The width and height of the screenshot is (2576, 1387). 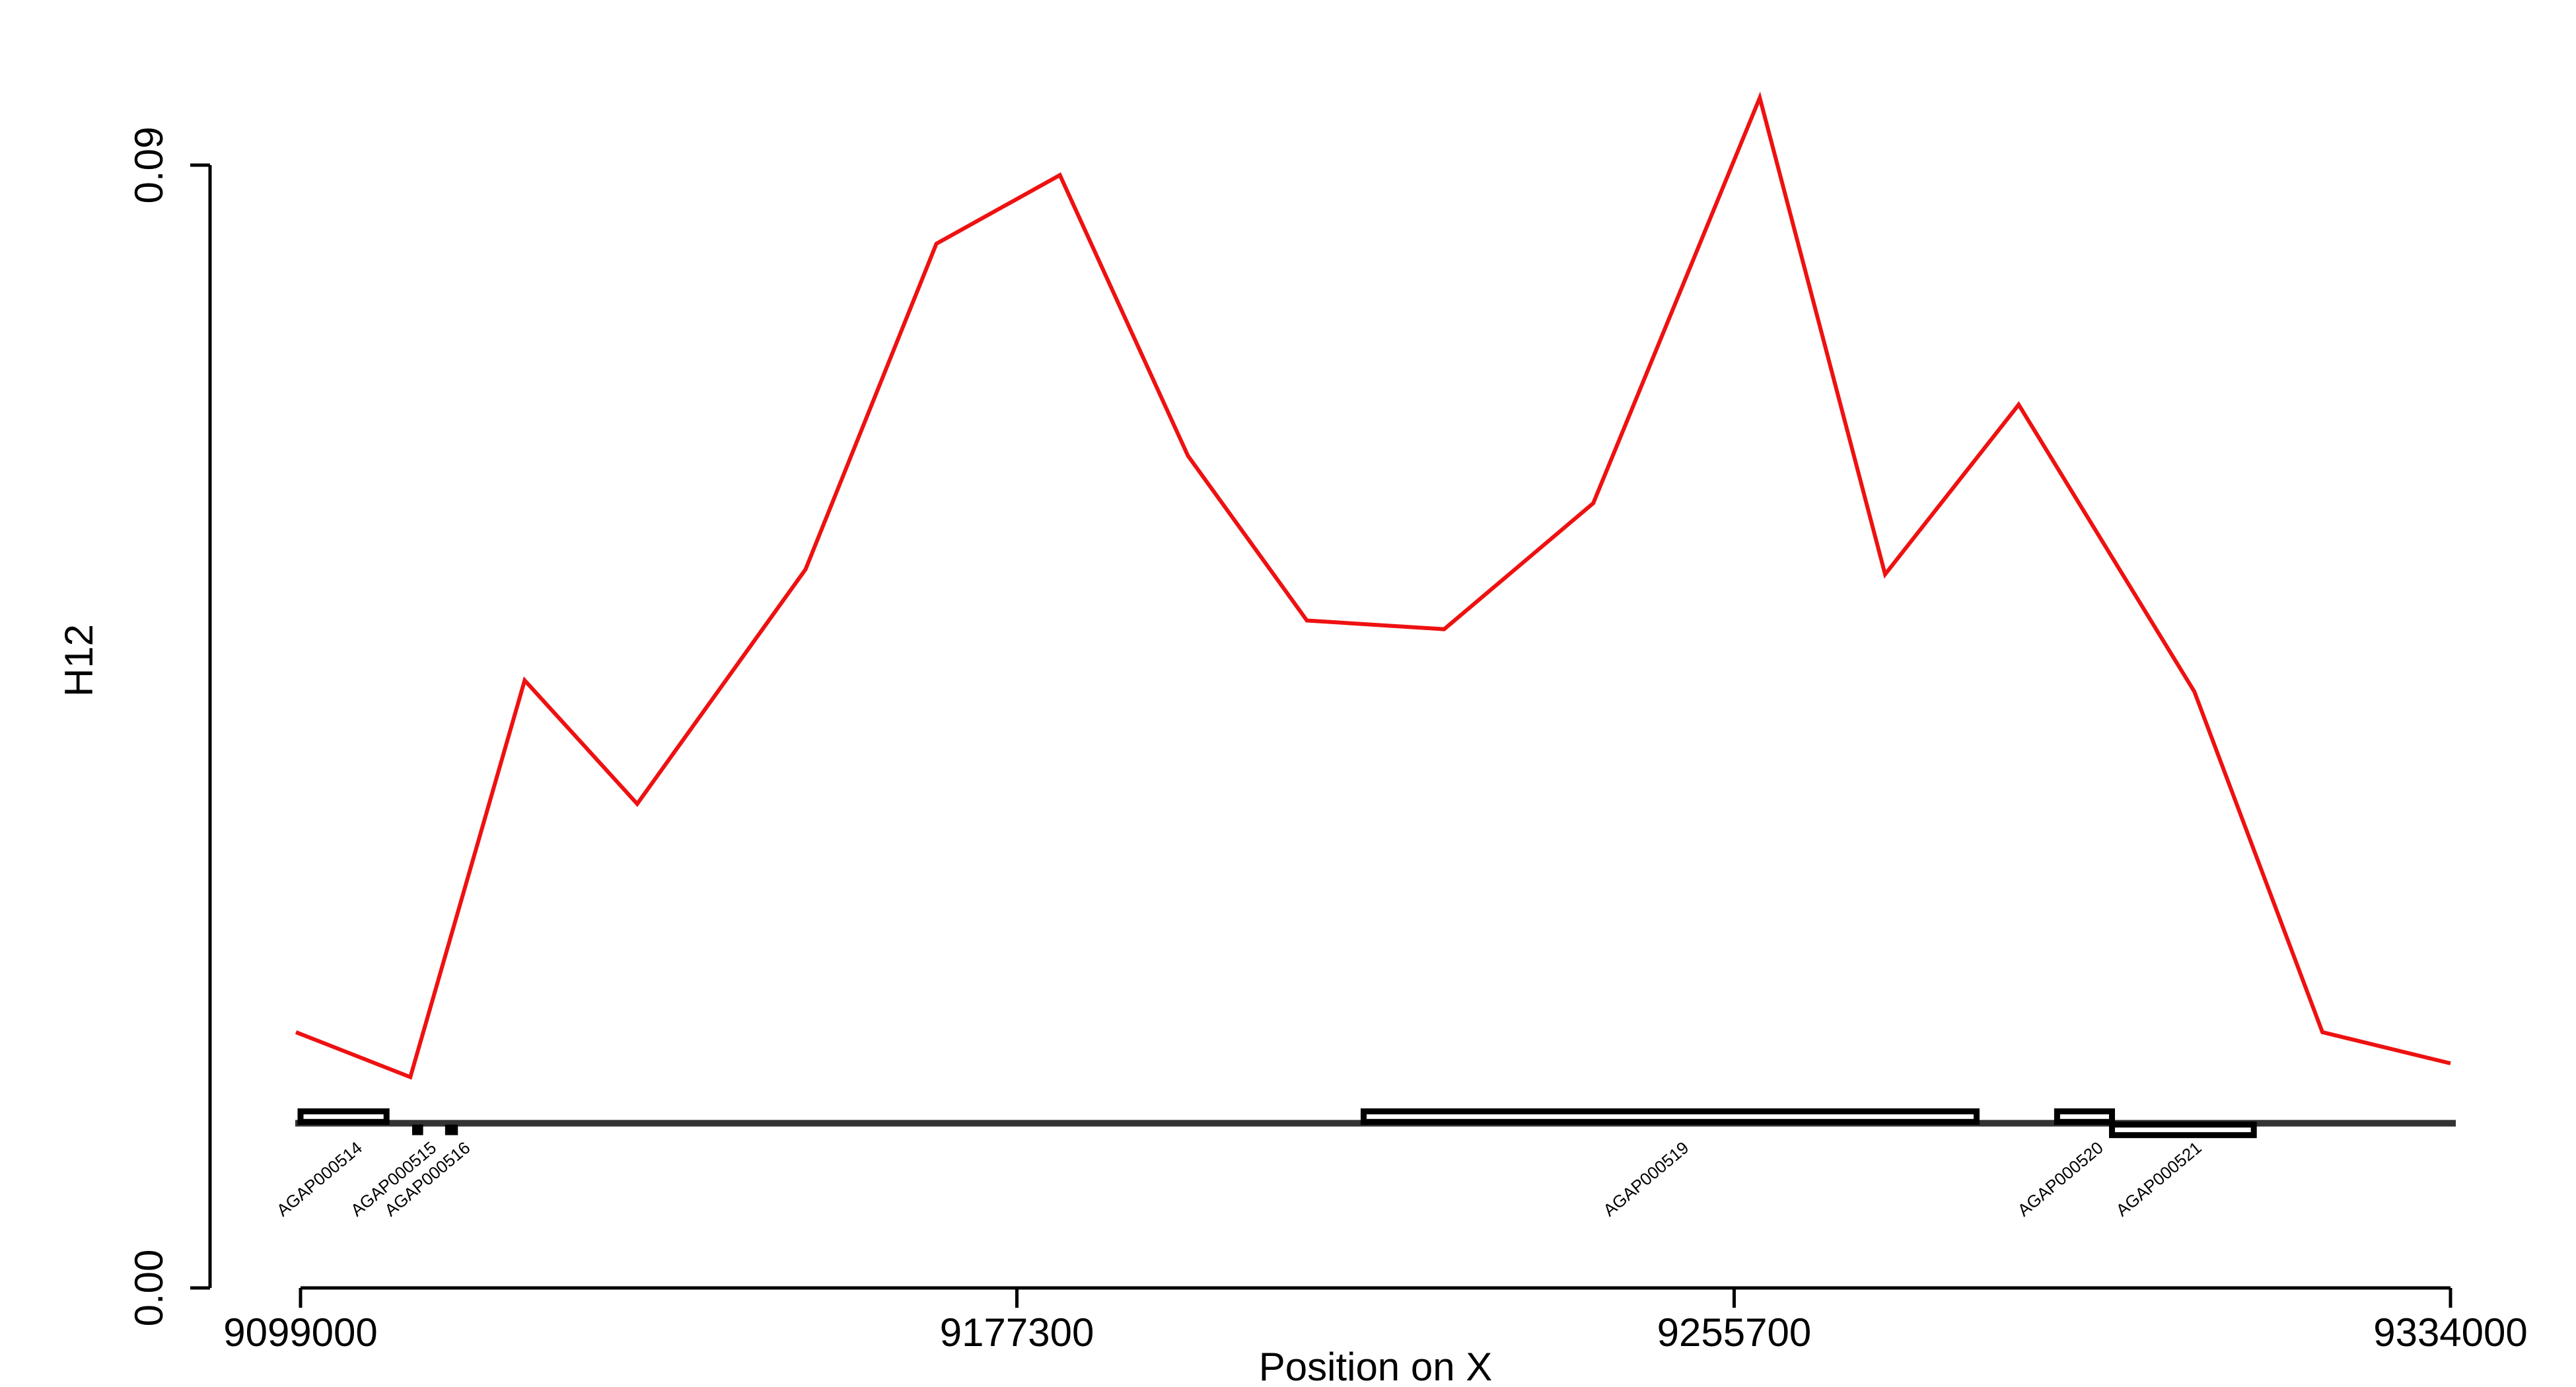 What do you see at coordinates (149, 1288) in the screenshot?
I see `y-tick-label: 0.00` at bounding box center [149, 1288].